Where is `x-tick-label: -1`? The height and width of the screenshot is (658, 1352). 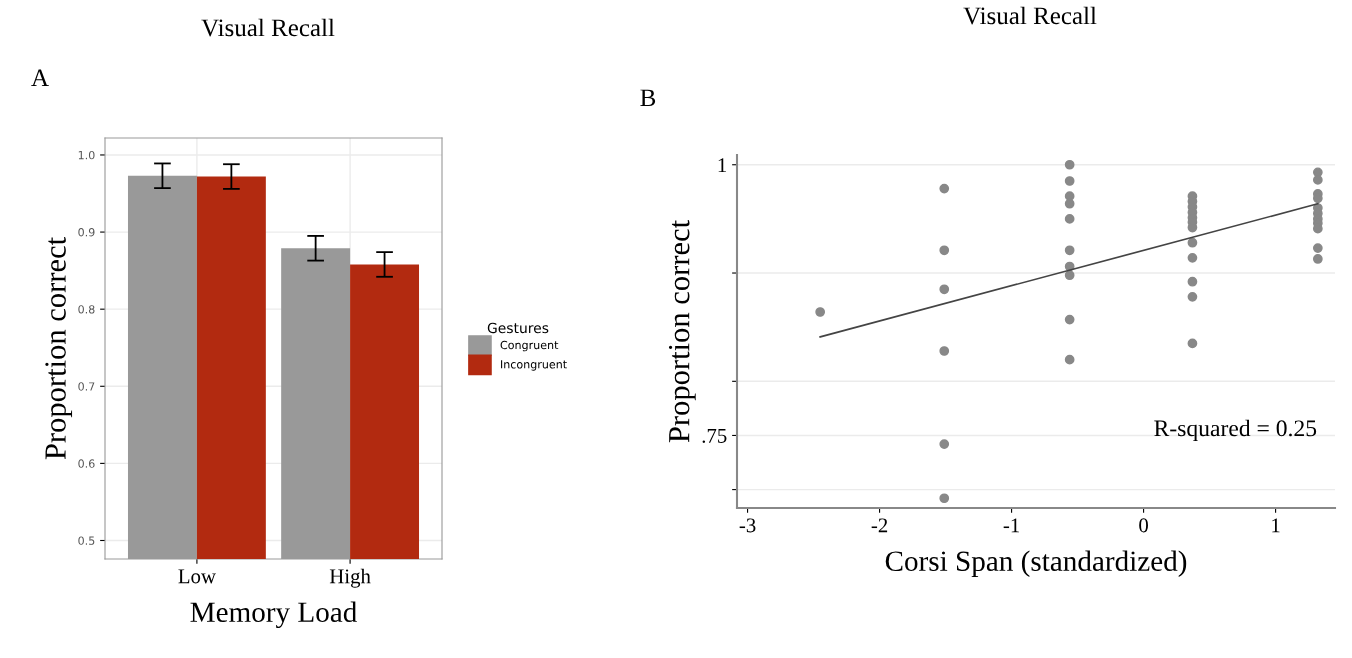 x-tick-label: -1 is located at coordinates (1011, 525).